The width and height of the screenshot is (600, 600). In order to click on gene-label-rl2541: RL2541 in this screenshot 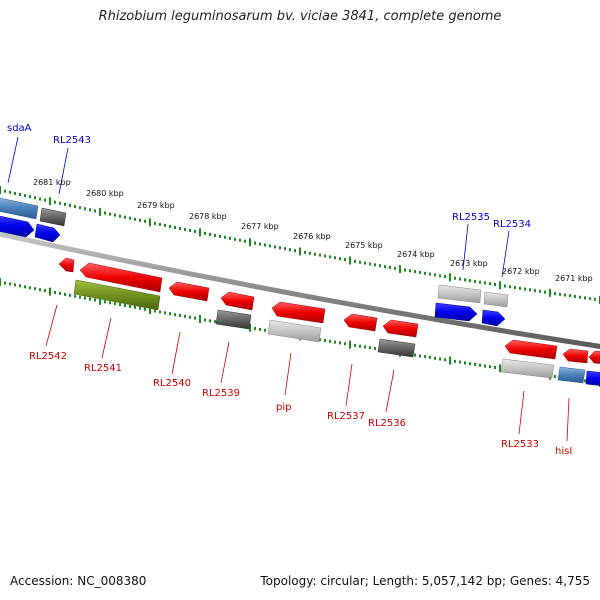, I will do `click(103, 368)`.